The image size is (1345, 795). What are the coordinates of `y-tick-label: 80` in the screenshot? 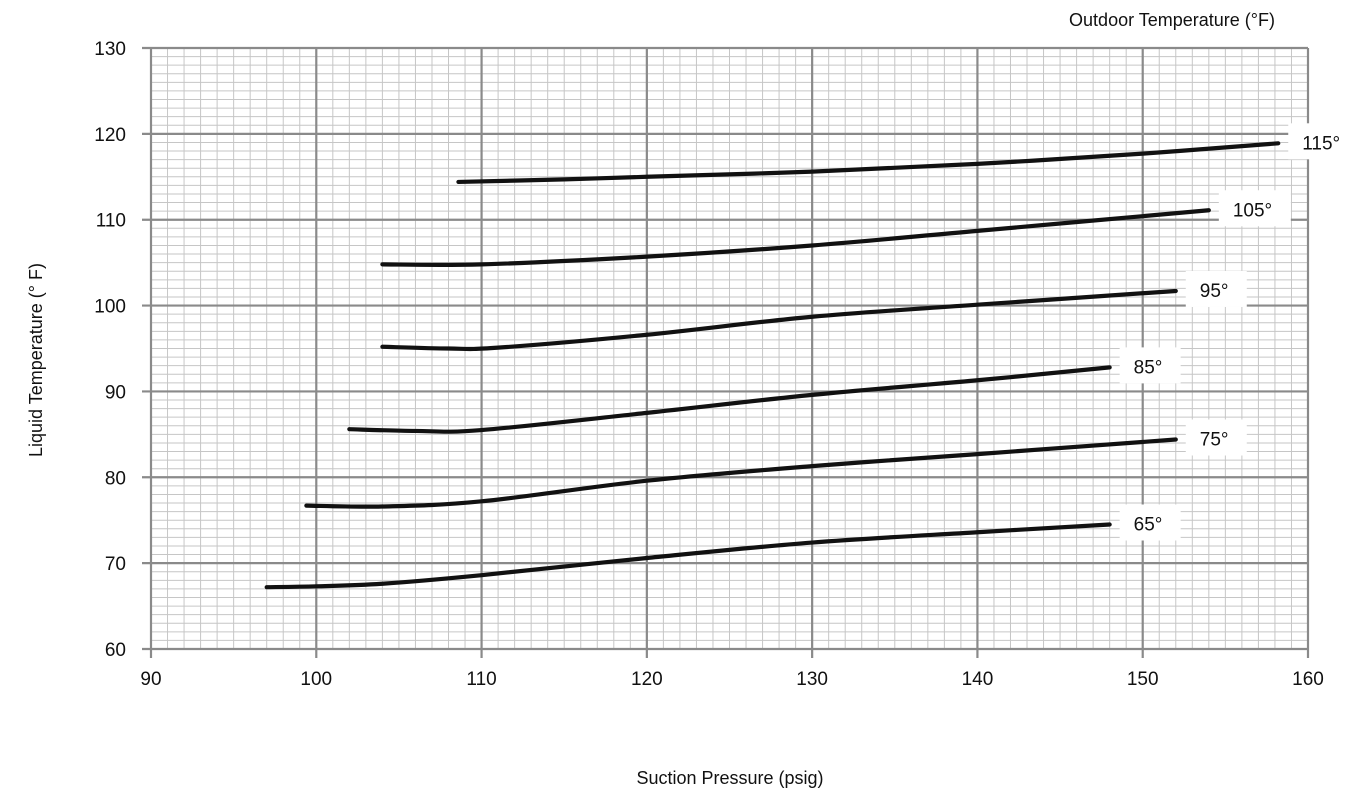 It's located at (115, 478).